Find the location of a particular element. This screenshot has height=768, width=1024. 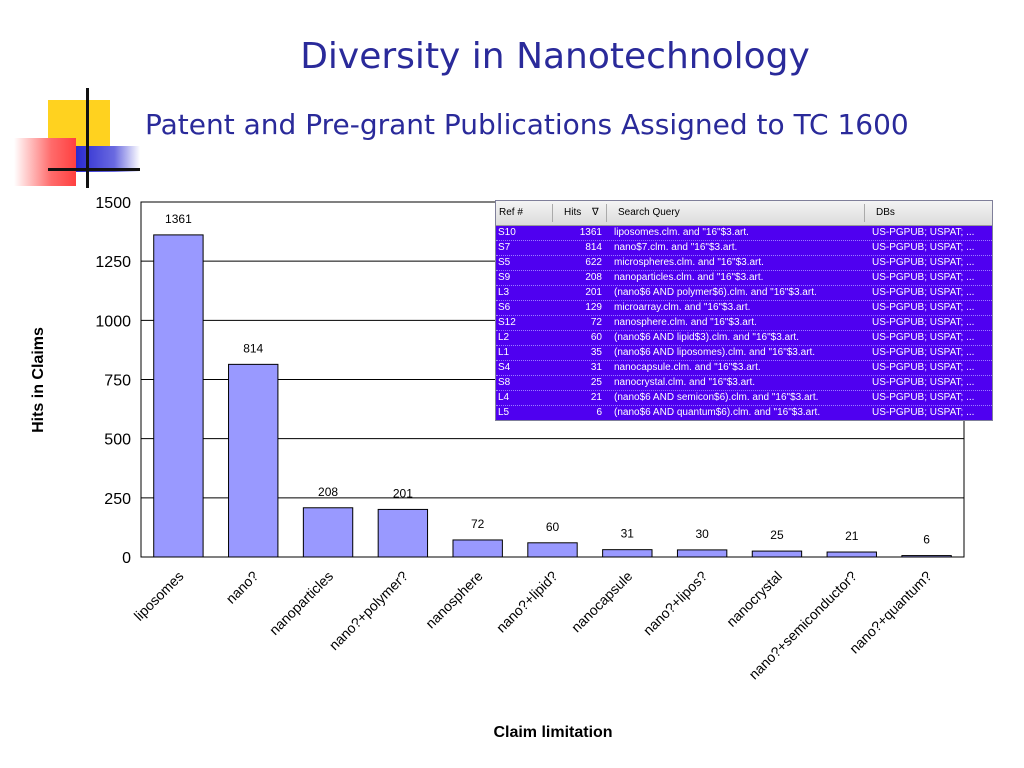

row-ref: L2 is located at coordinates (504, 337).